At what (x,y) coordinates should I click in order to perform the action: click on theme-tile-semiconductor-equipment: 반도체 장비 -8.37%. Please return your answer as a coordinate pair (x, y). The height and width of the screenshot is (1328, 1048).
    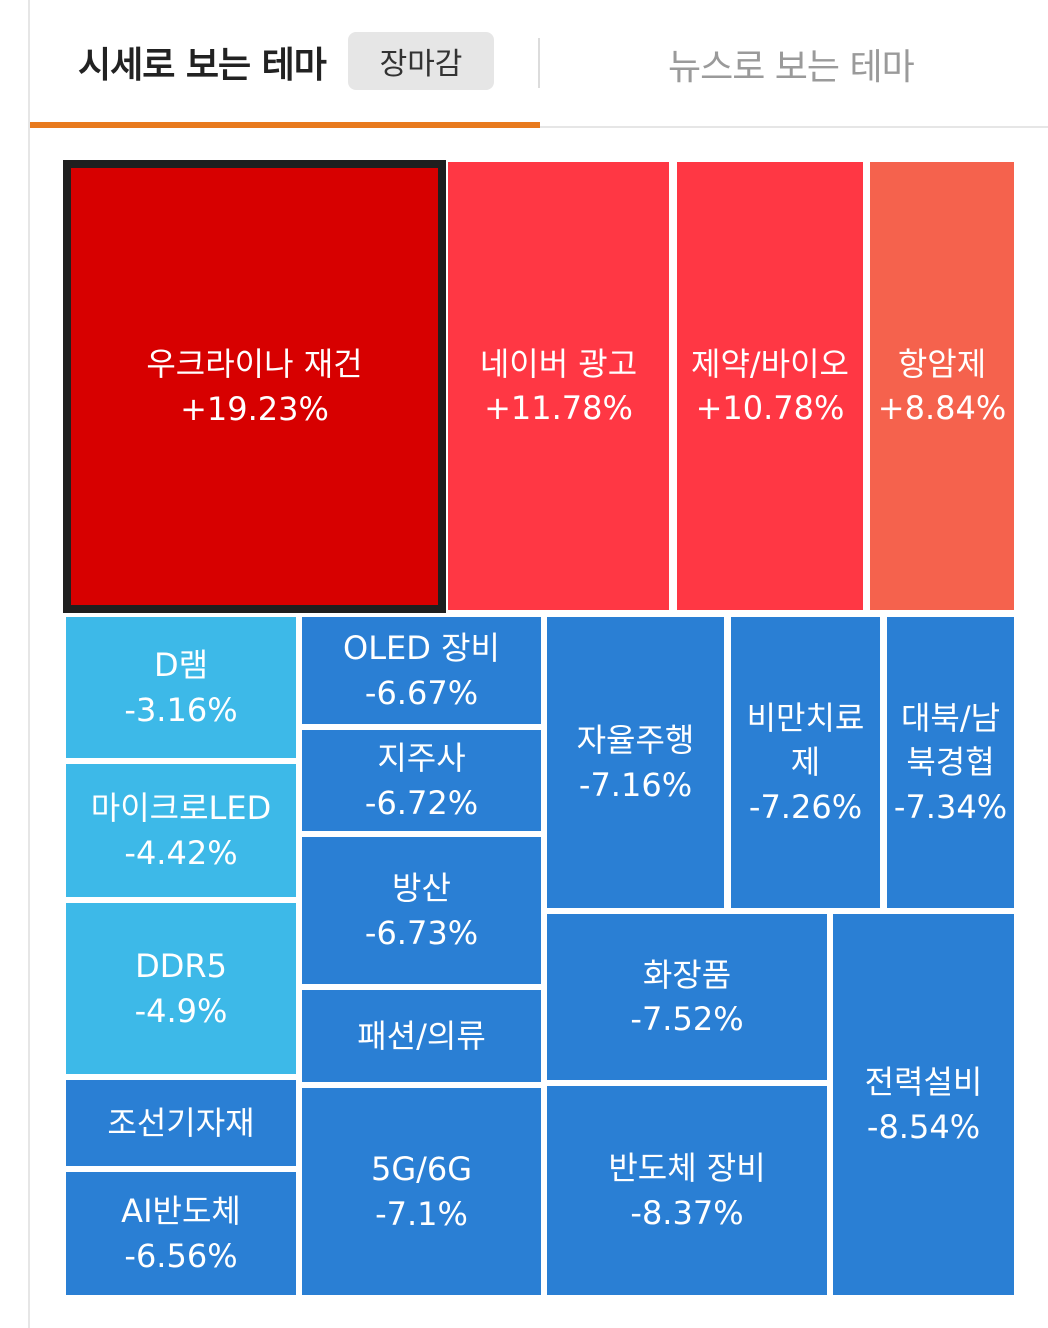
    Looking at the image, I should click on (687, 1190).